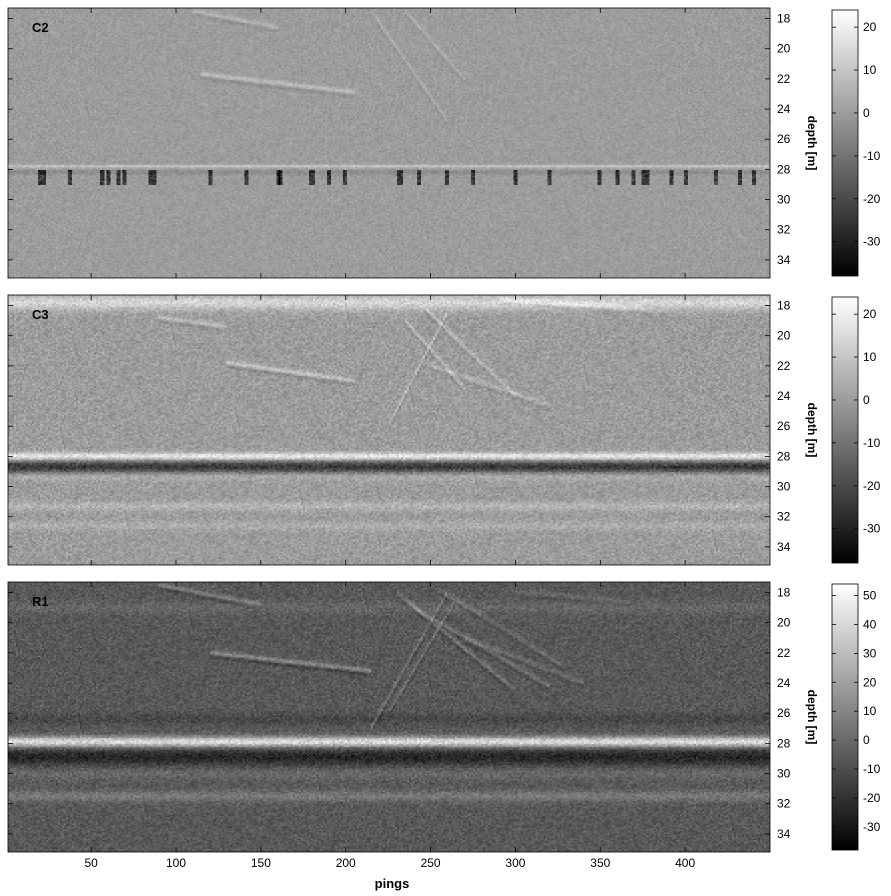 The width and height of the screenshot is (891, 896). Describe the element at coordinates (261, 863) in the screenshot. I see `x-tick-label: 150` at that location.